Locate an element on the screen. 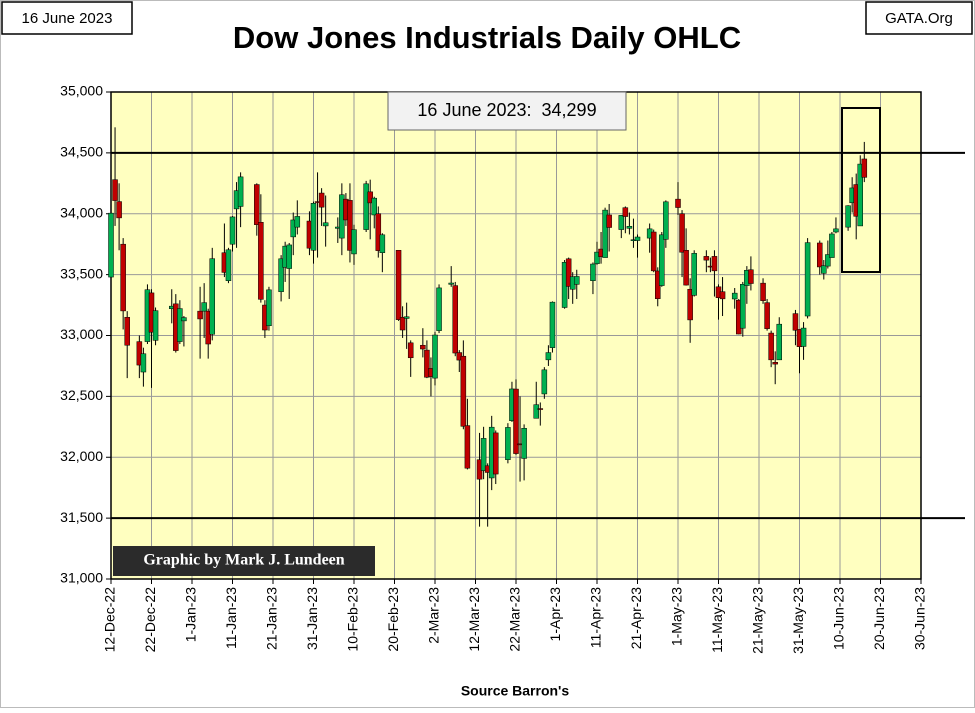  x-tick-label: 21-Apr-23 is located at coordinates (636, 618).